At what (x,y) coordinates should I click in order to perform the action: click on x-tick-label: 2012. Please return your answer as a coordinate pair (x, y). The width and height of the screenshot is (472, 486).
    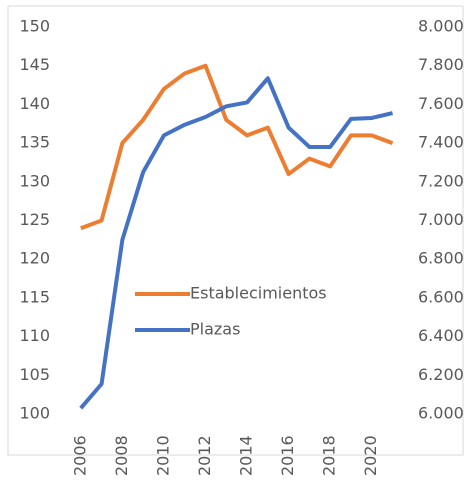
    Looking at the image, I should click on (204, 455).